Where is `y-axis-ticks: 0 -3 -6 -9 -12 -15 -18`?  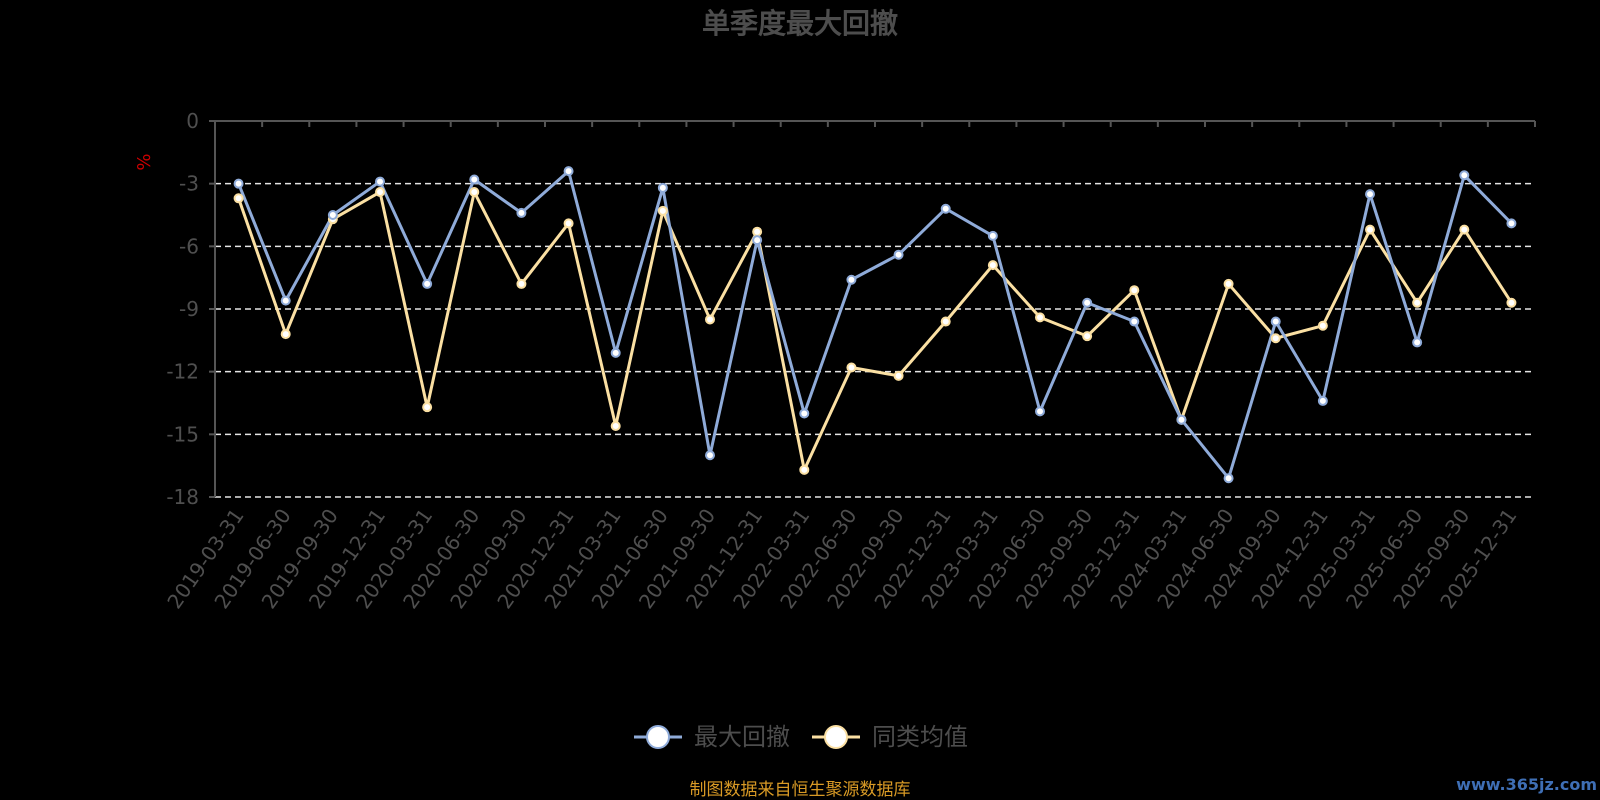
y-axis-ticks: 0 -3 -6 -9 -12 -15 -18 is located at coordinates (182, 309).